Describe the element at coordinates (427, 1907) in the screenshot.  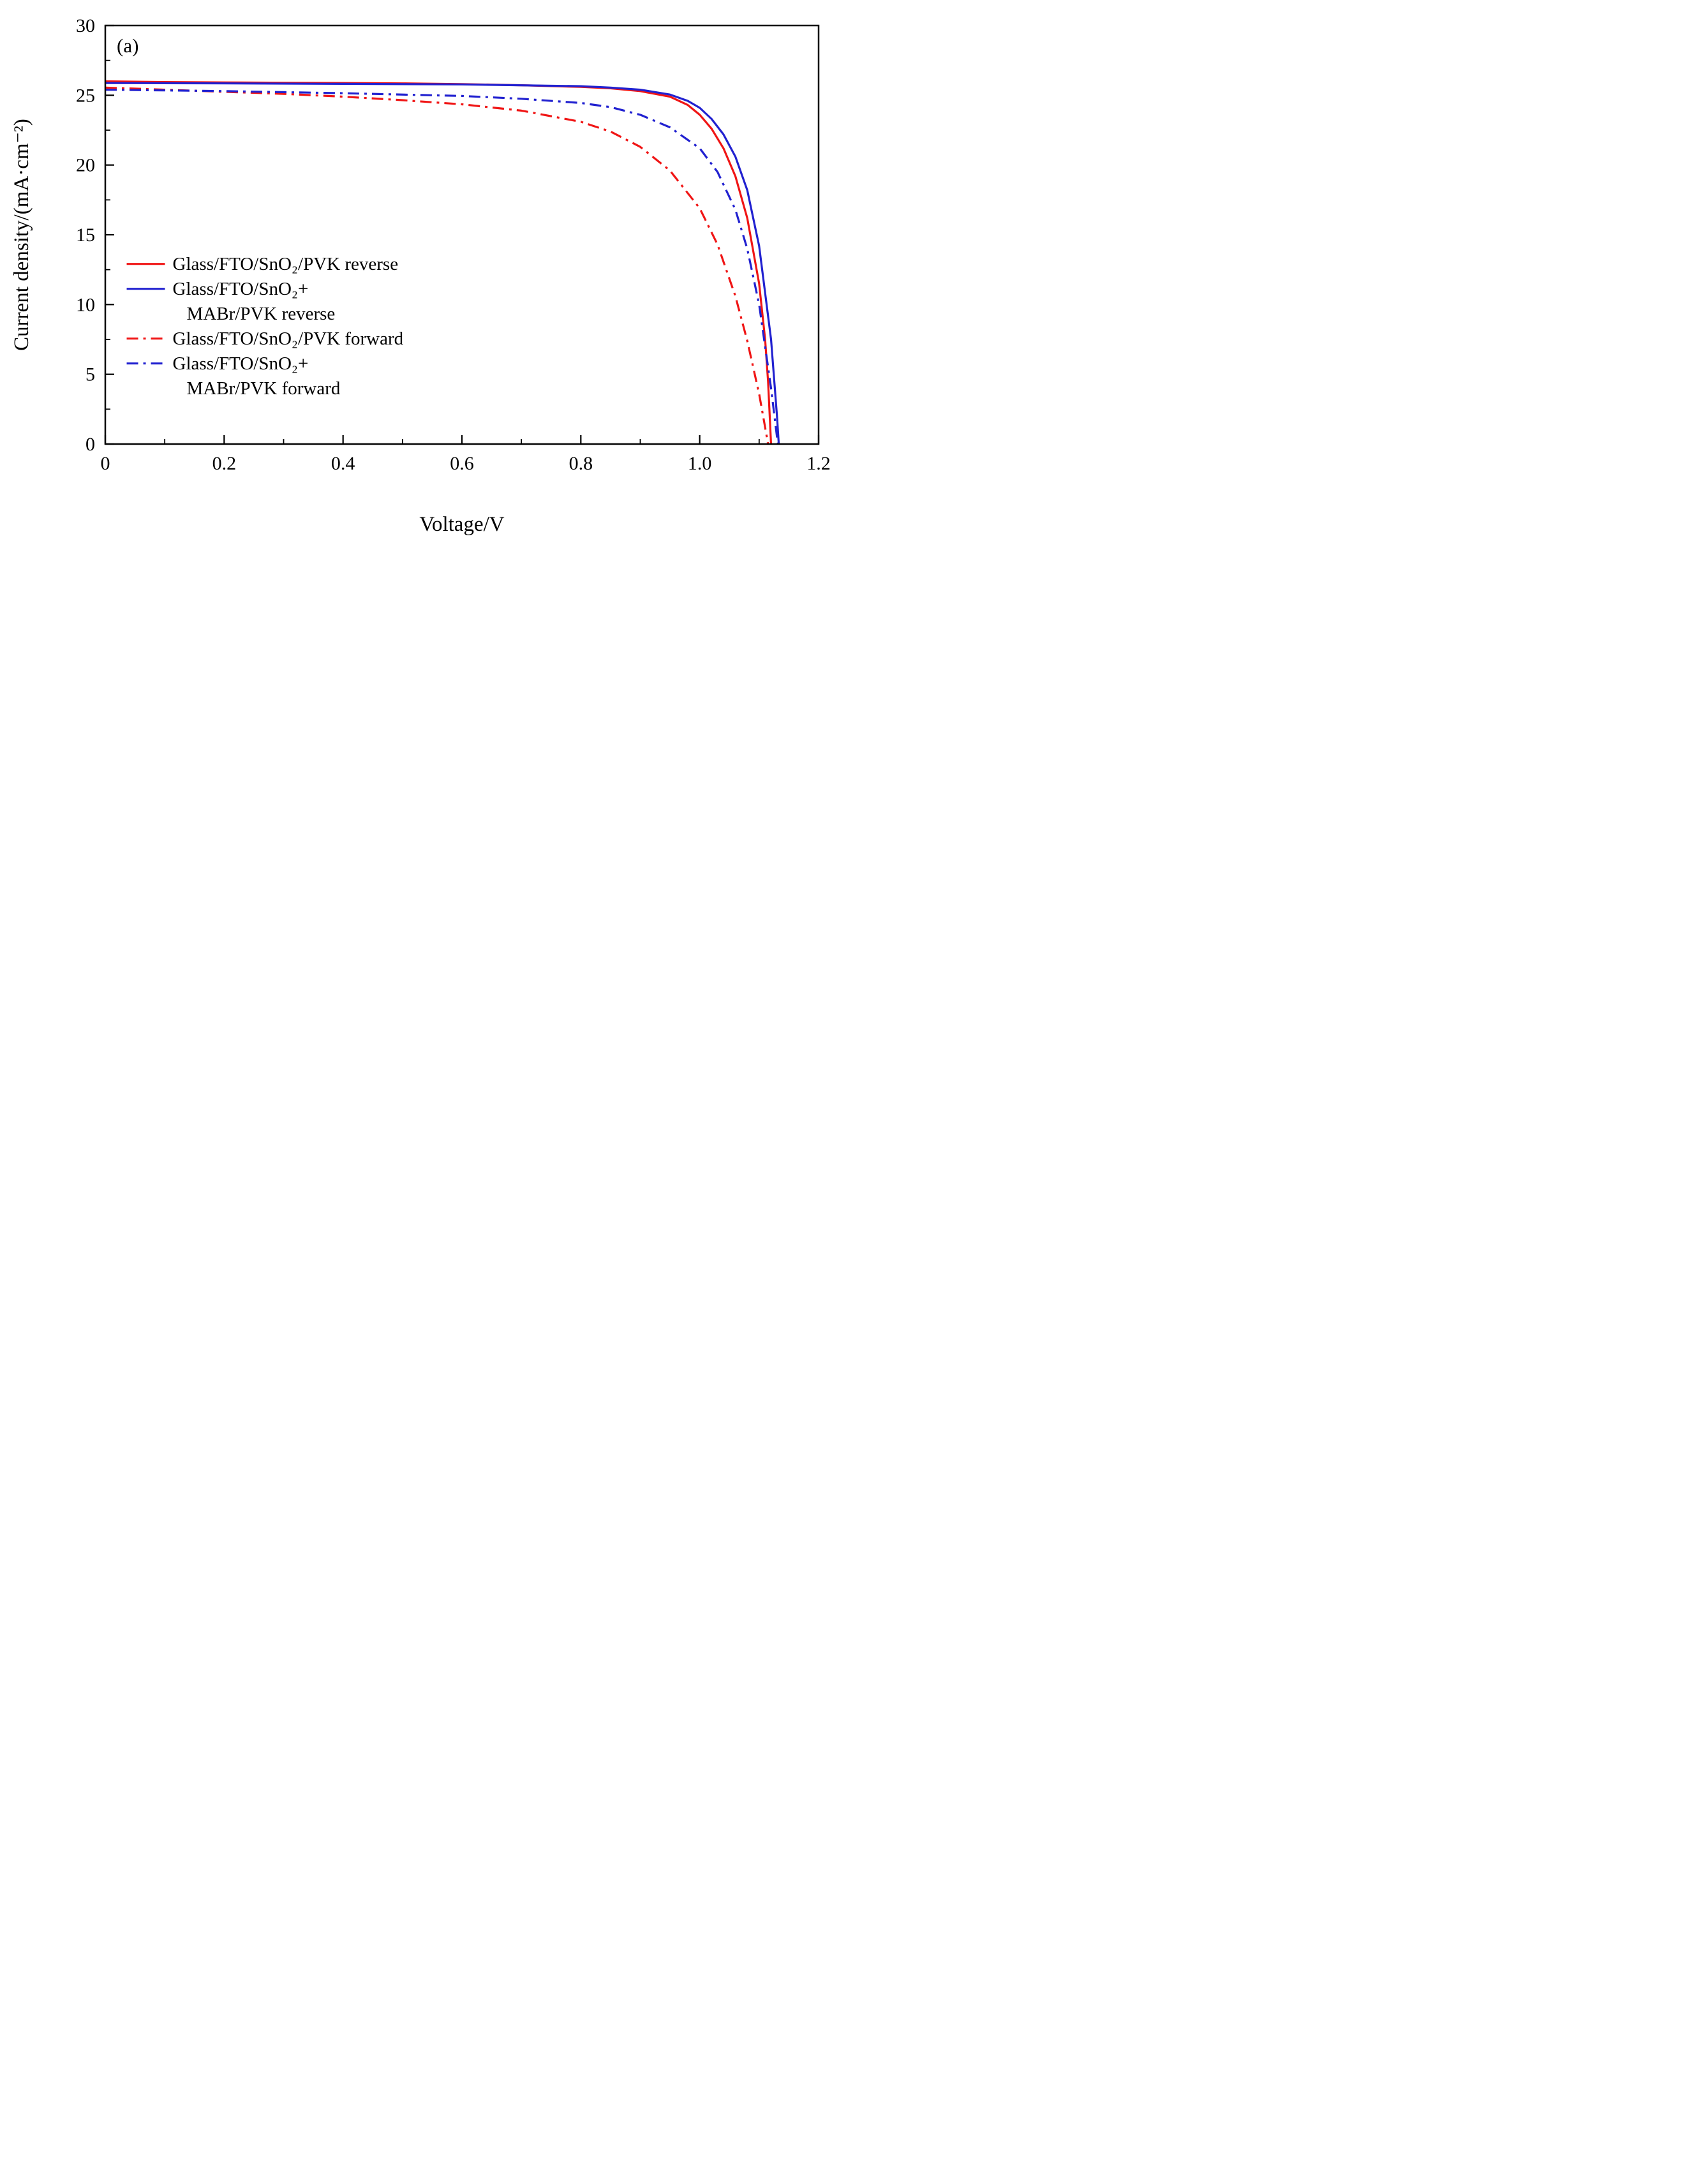
I see `panel-g-eqe-chart` at that location.